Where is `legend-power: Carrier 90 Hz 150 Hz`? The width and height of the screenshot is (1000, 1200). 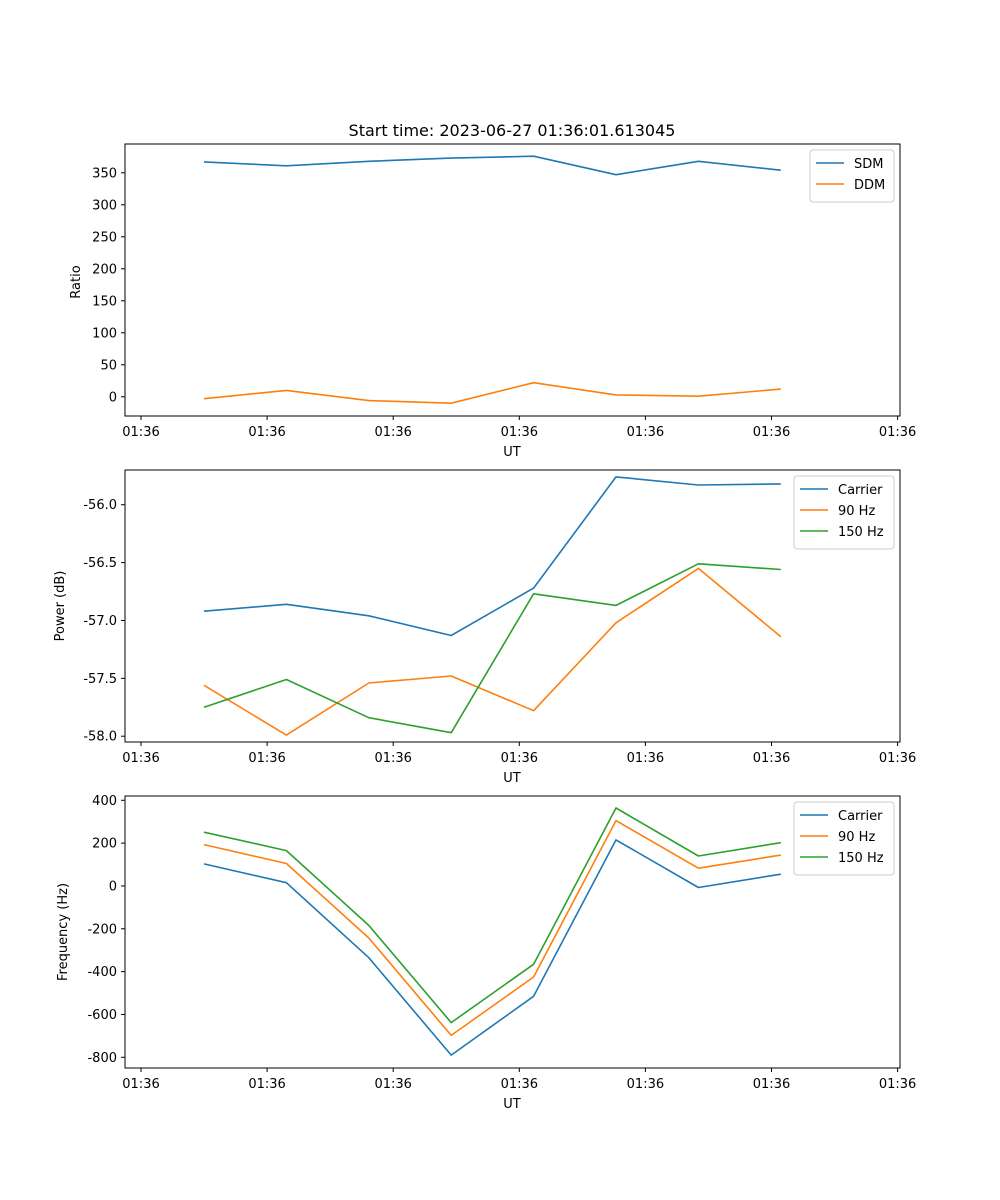
legend-power: Carrier 90 Hz 150 Hz is located at coordinates (844, 512).